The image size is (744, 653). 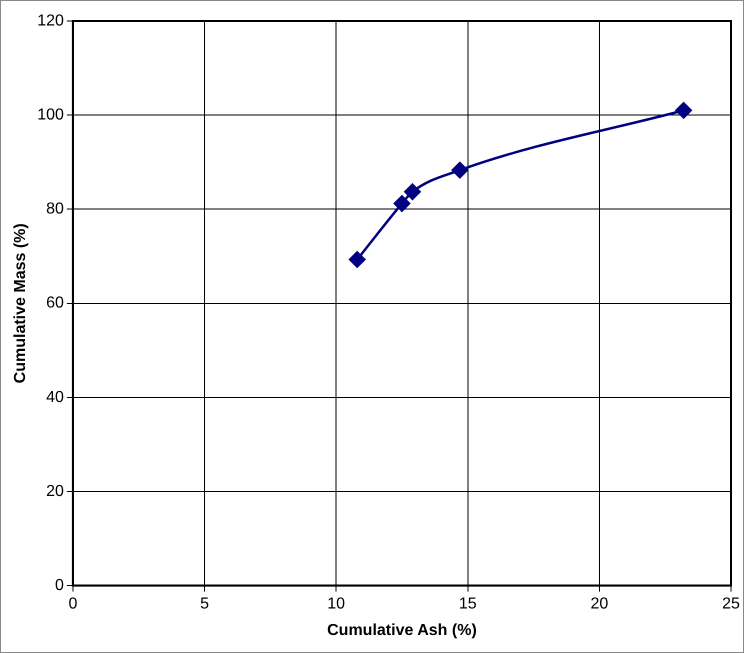 What do you see at coordinates (59, 585) in the screenshot?
I see `y-tick-label: 0` at bounding box center [59, 585].